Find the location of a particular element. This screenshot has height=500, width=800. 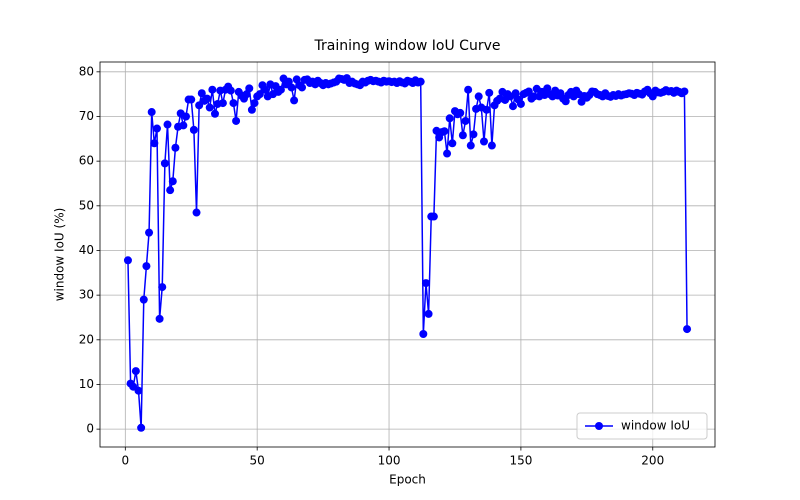

x-tick-label: 100 is located at coordinates (389, 461).